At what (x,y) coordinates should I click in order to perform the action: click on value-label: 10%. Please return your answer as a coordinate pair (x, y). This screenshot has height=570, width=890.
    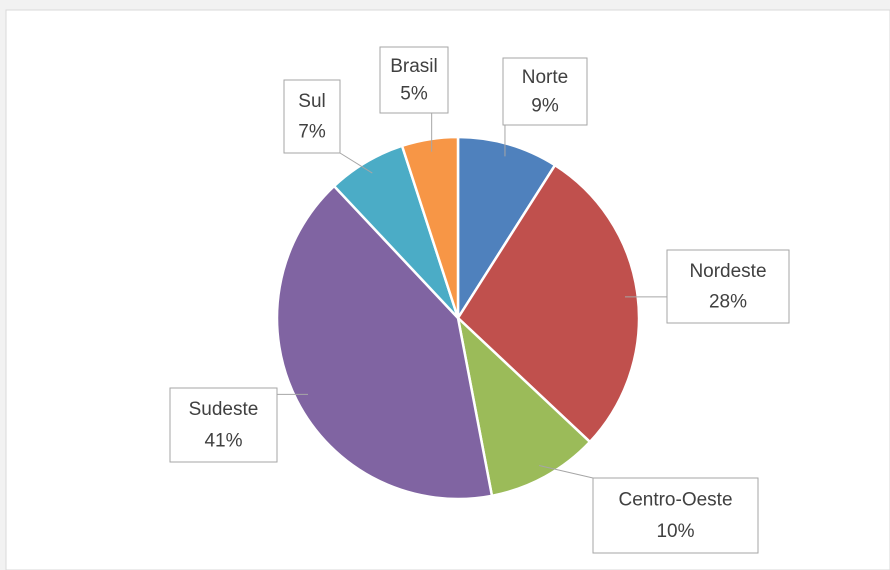
    Looking at the image, I should click on (675, 531).